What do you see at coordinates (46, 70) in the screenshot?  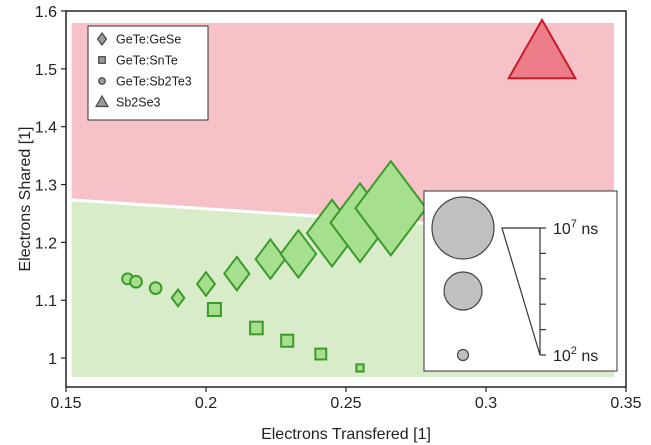 I see `y-tick-label: 1.5` at bounding box center [46, 70].